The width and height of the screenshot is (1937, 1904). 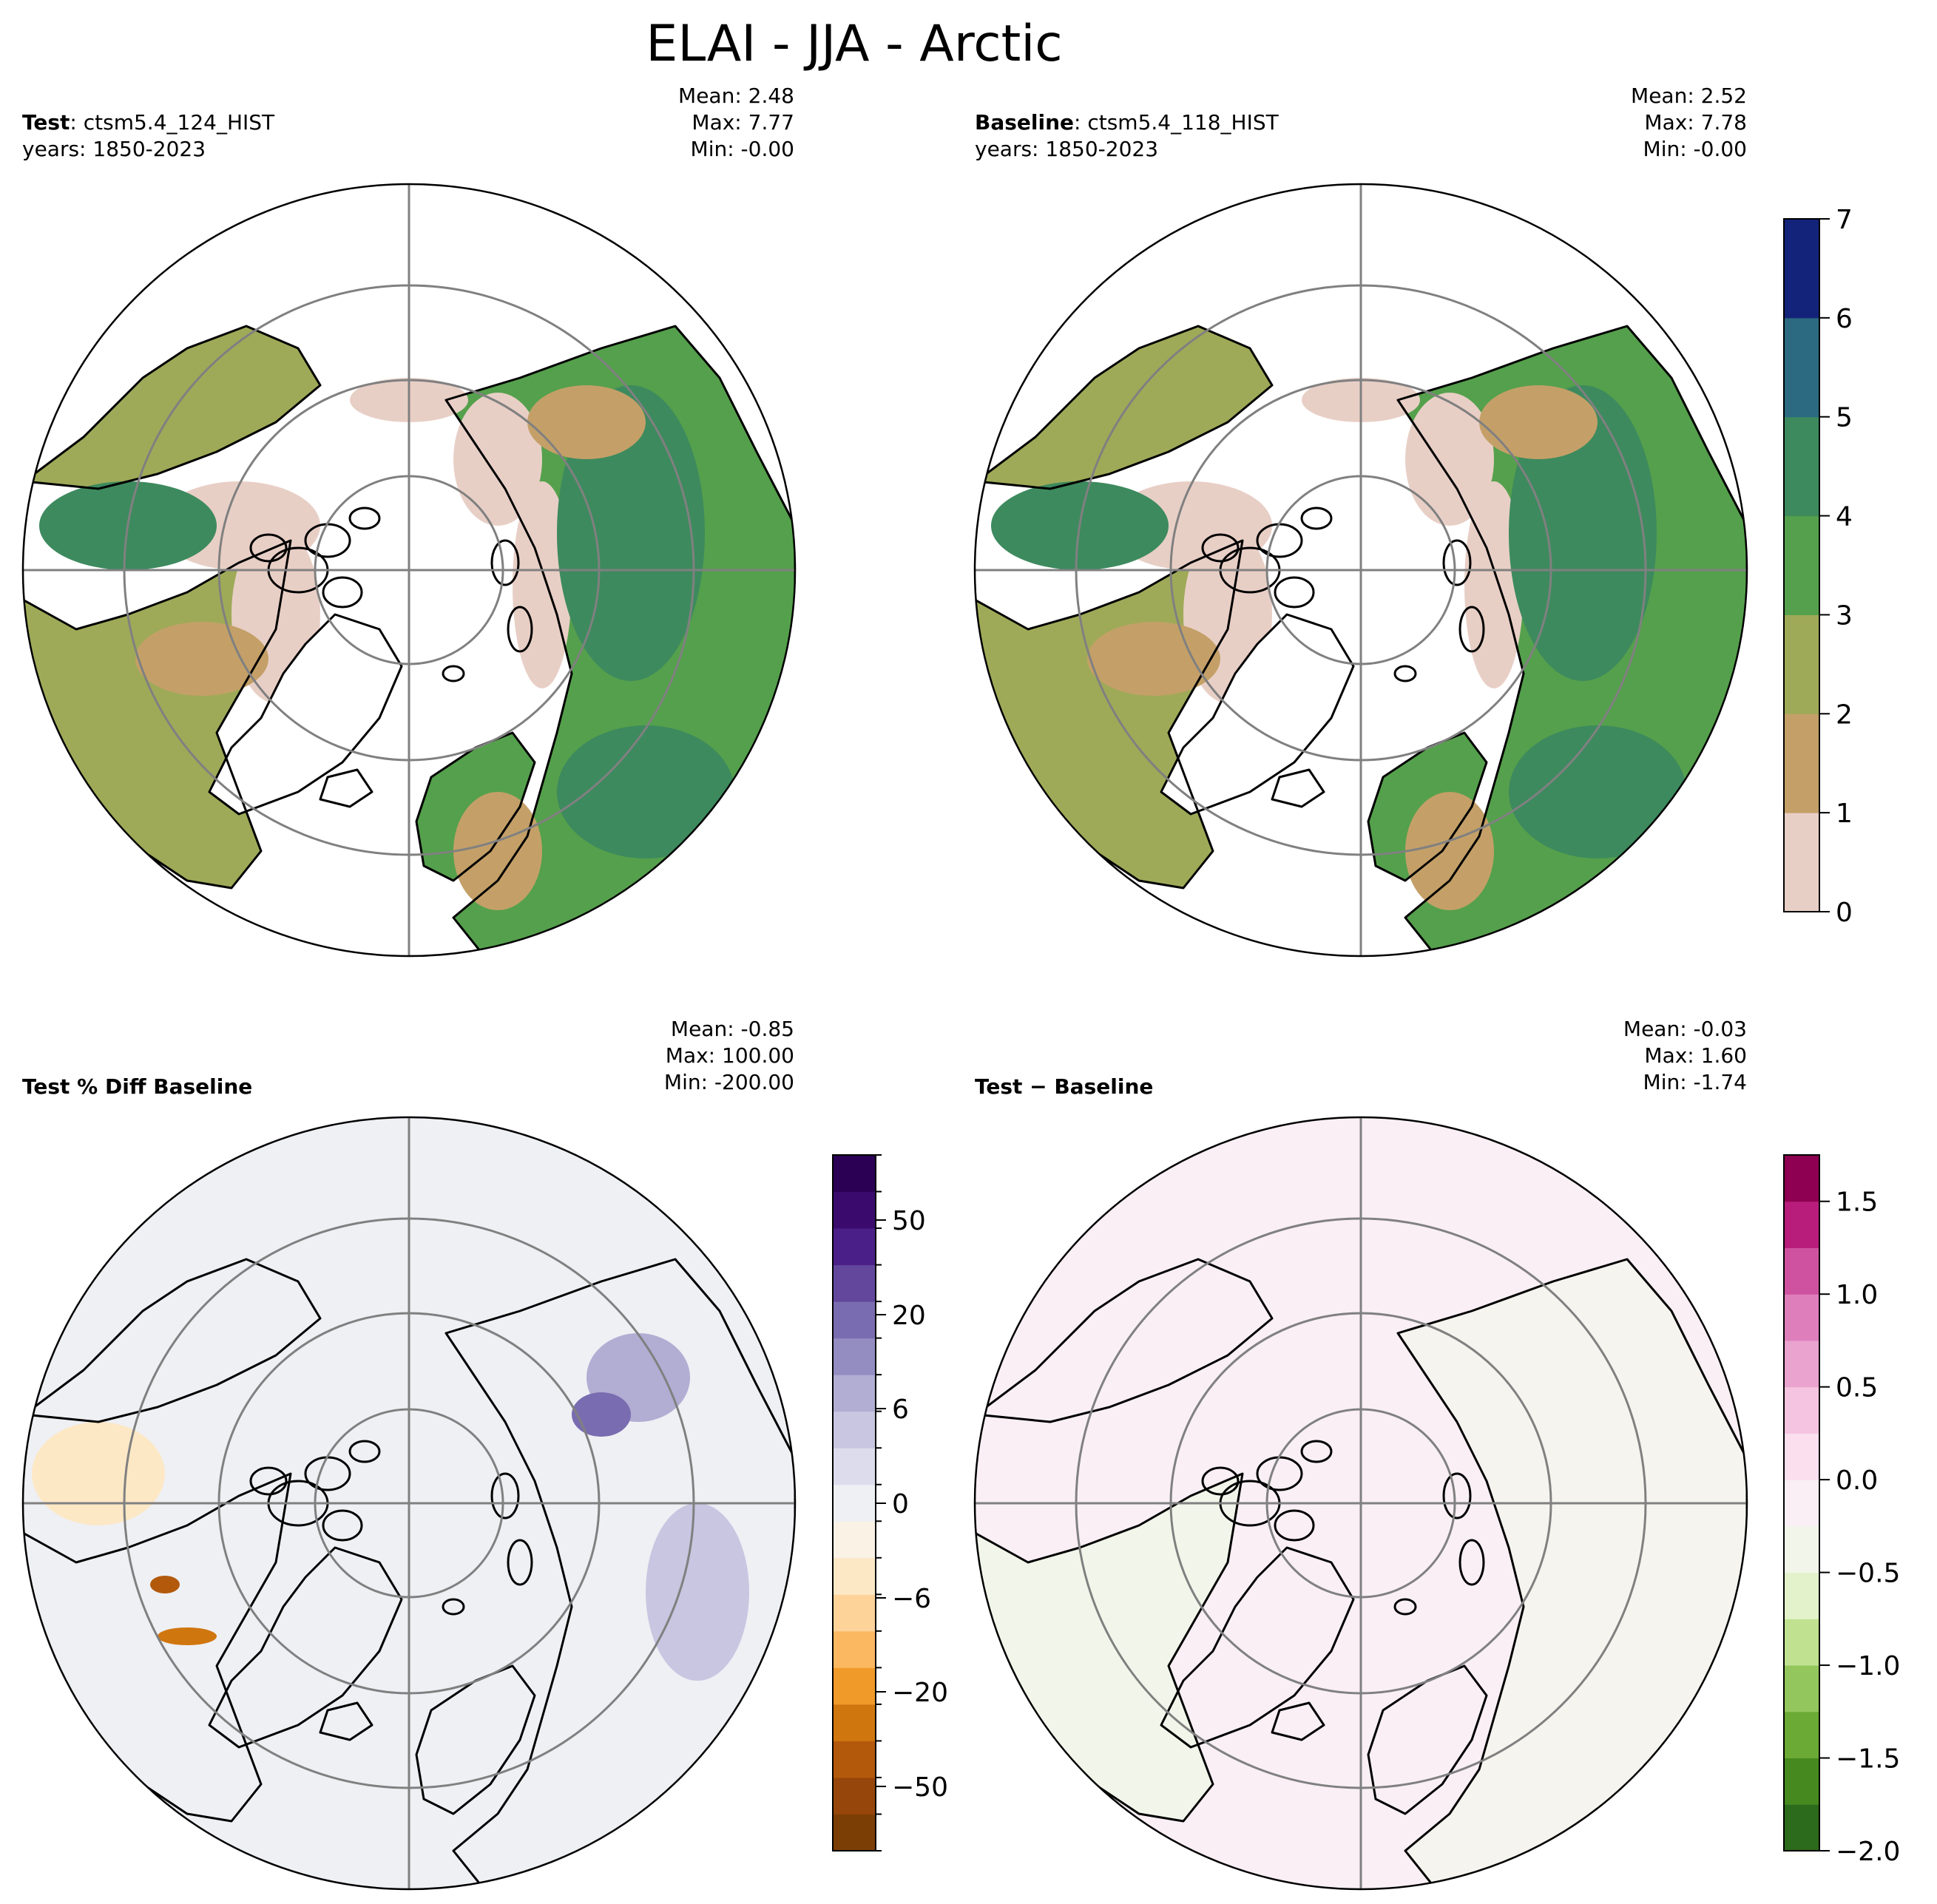 I want to click on stat-min: Min: -1.74, so click(x=1695, y=1082).